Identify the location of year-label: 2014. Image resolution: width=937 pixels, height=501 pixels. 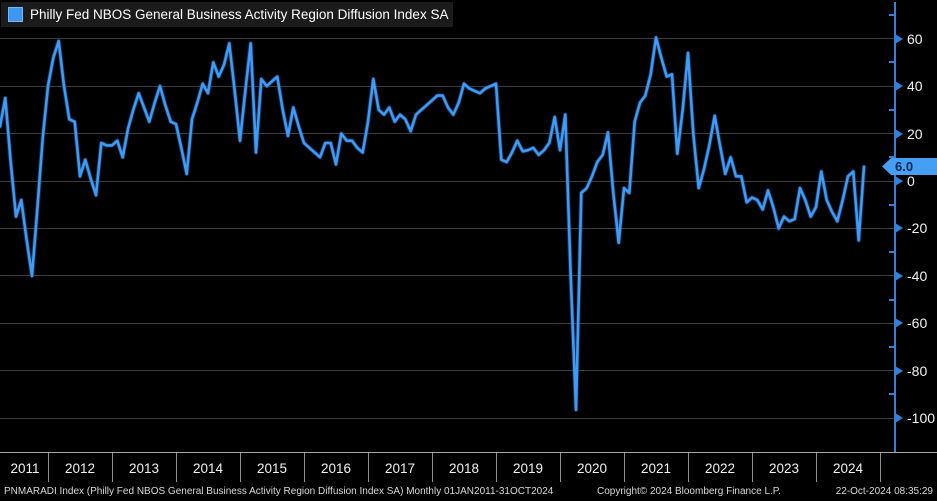
(208, 468).